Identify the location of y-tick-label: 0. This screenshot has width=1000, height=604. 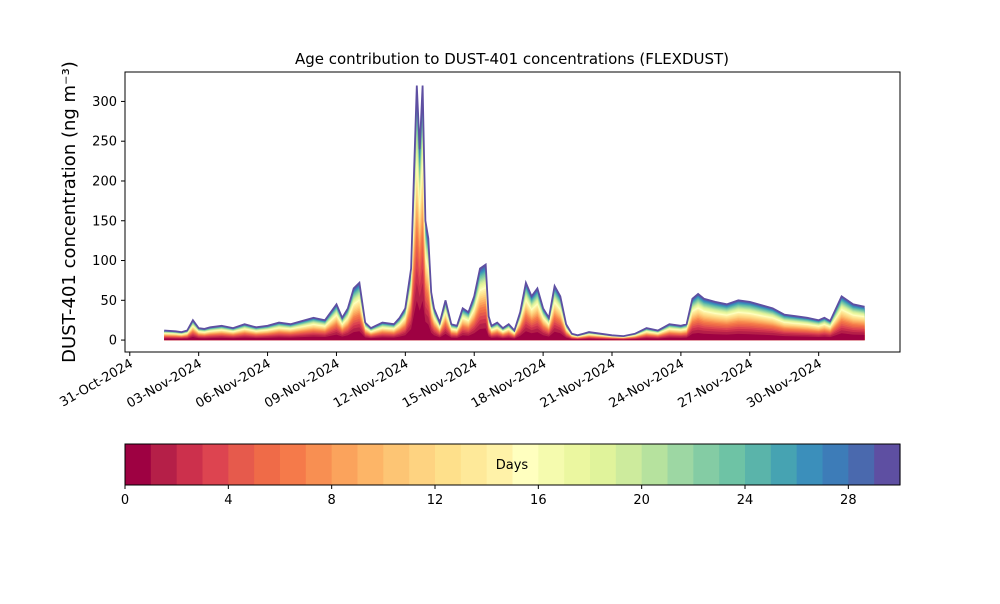
(113, 341).